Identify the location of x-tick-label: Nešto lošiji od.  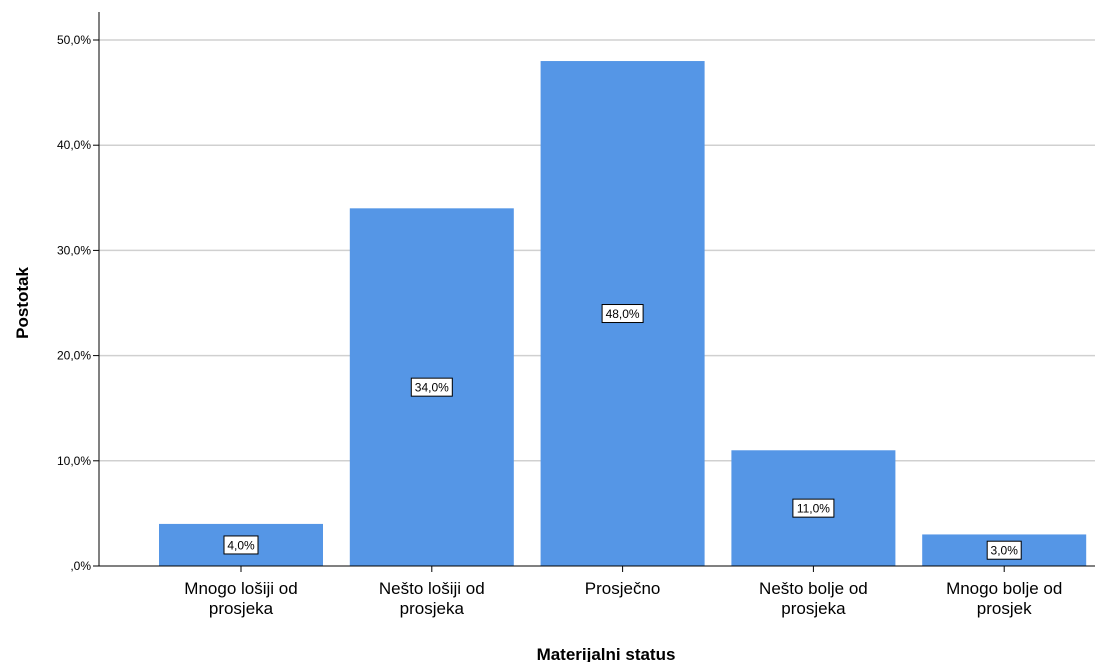
(432, 588).